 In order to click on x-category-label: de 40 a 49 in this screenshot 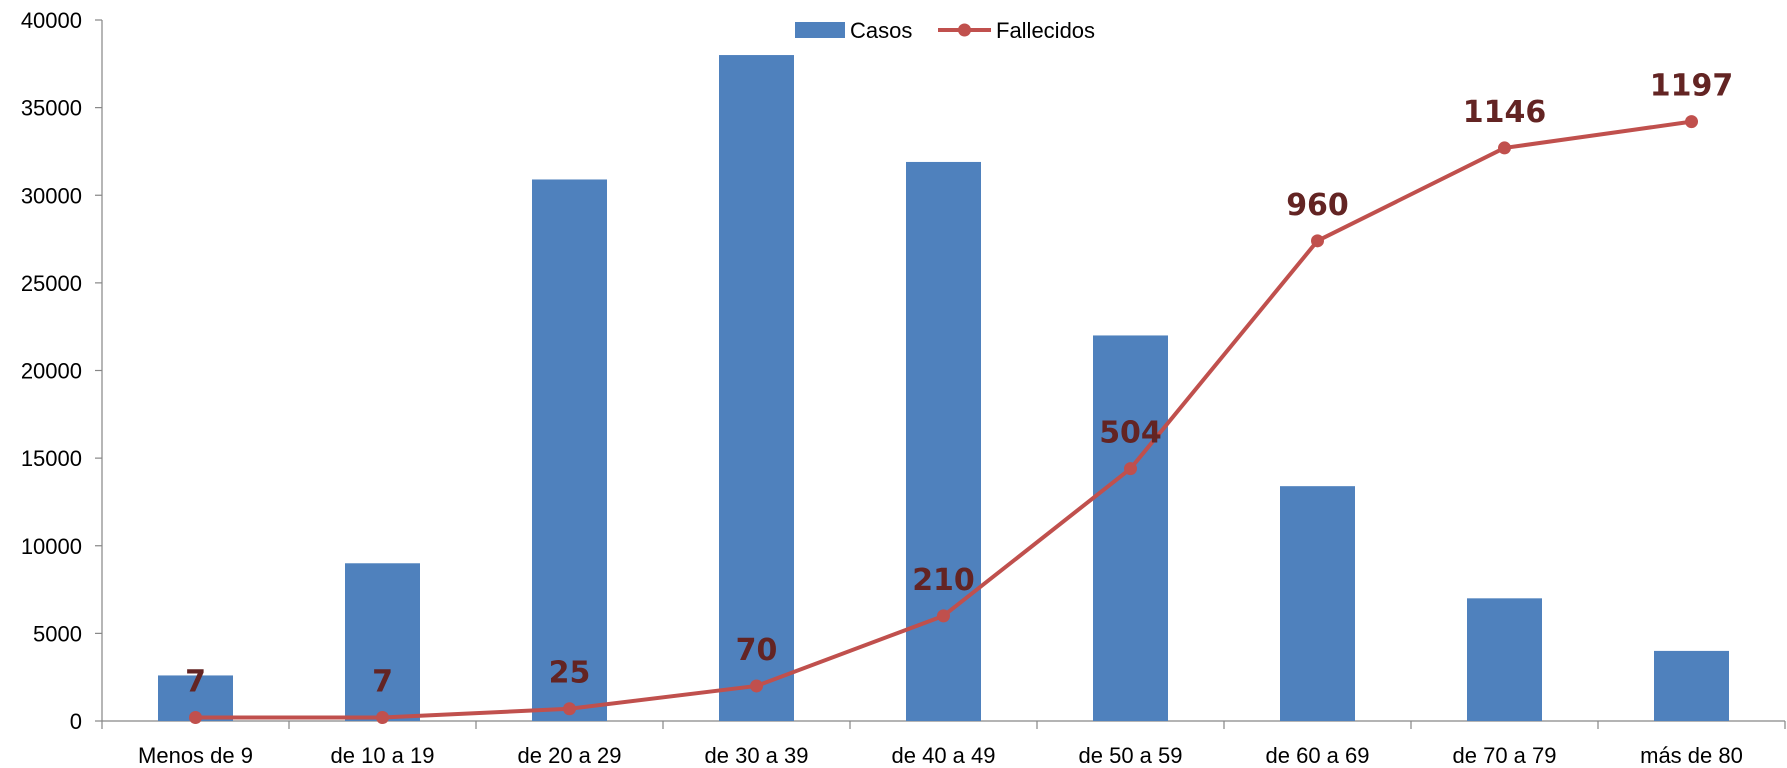, I will do `click(944, 755)`.